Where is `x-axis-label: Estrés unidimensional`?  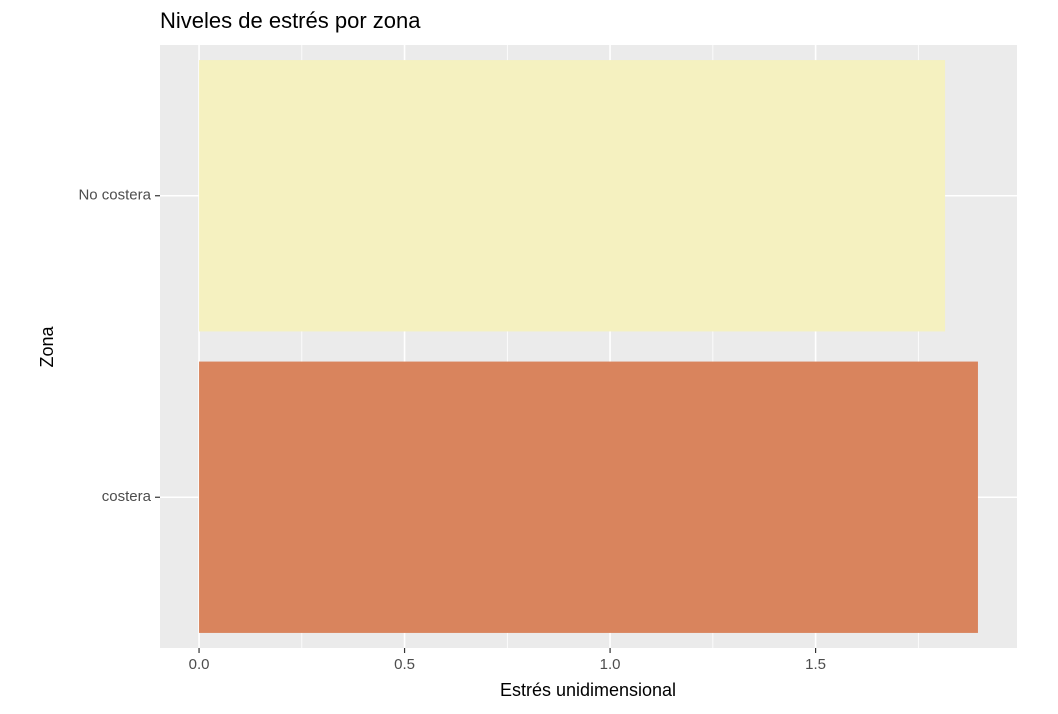
x-axis-label: Estrés unidimensional is located at coordinates (588, 690).